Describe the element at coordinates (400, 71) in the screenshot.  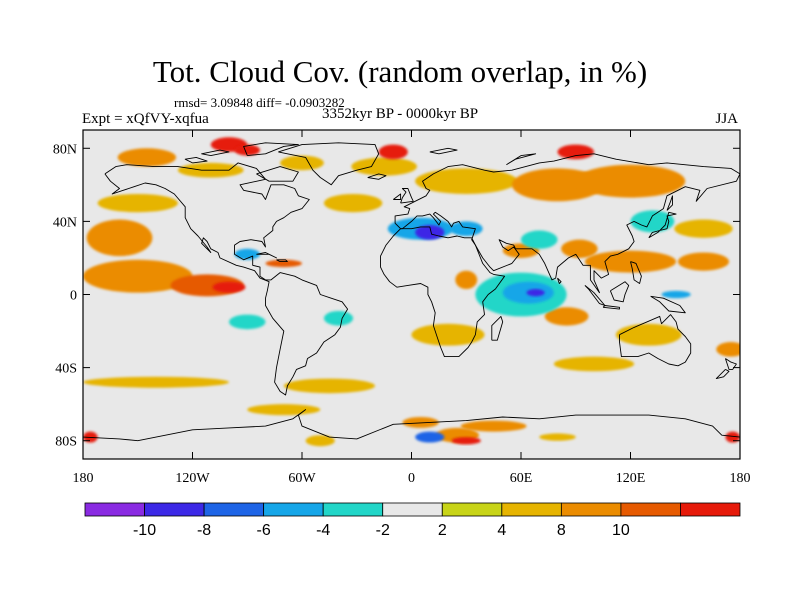
I see `chart-title: Tot. Cloud Cov. (random overlap, in %)` at that location.